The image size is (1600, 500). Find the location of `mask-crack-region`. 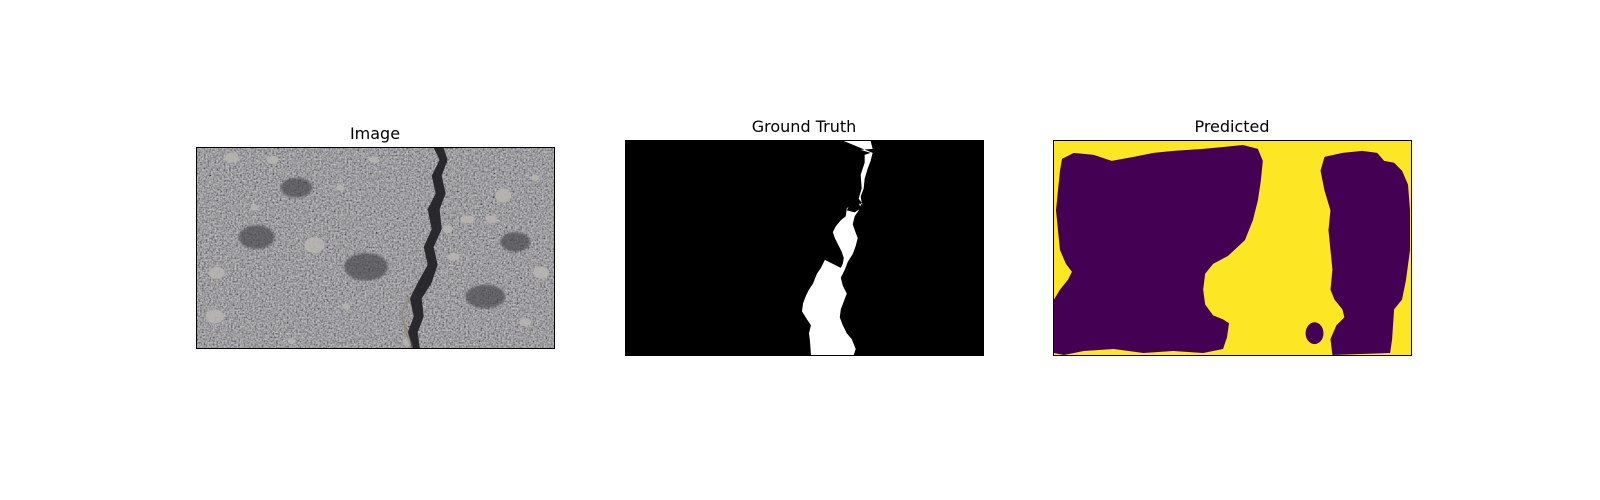

mask-crack-region is located at coordinates (837, 248).